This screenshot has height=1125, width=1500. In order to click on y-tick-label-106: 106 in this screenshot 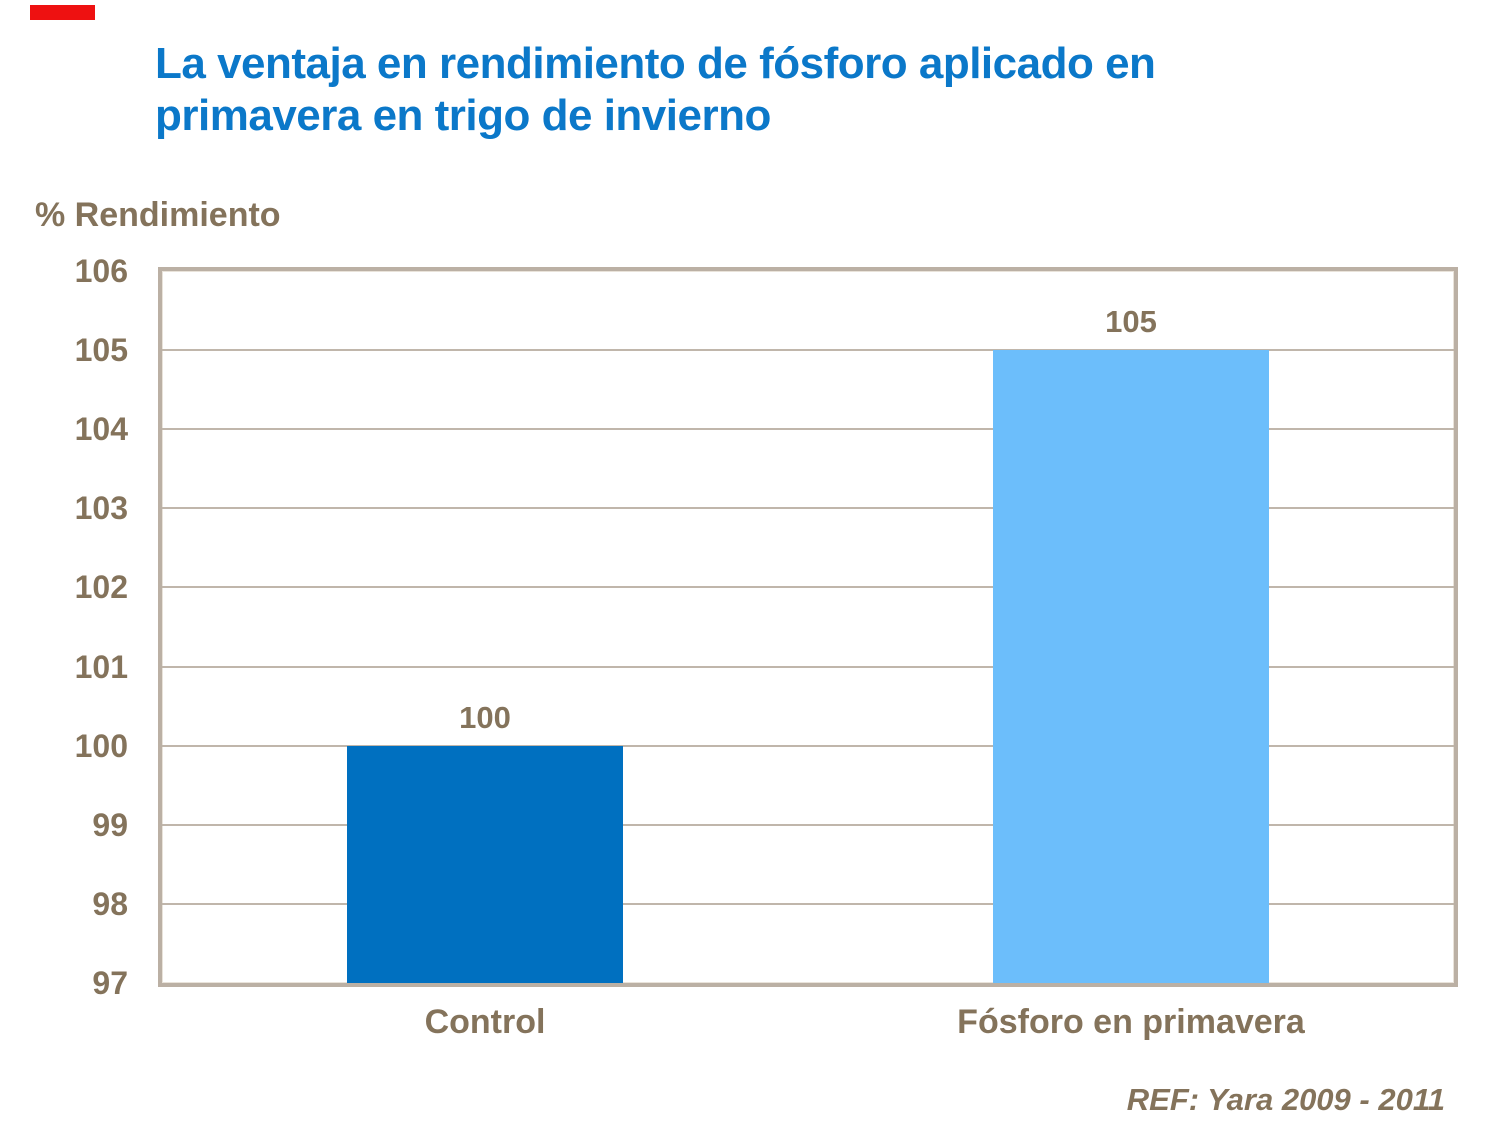, I will do `click(101, 271)`.